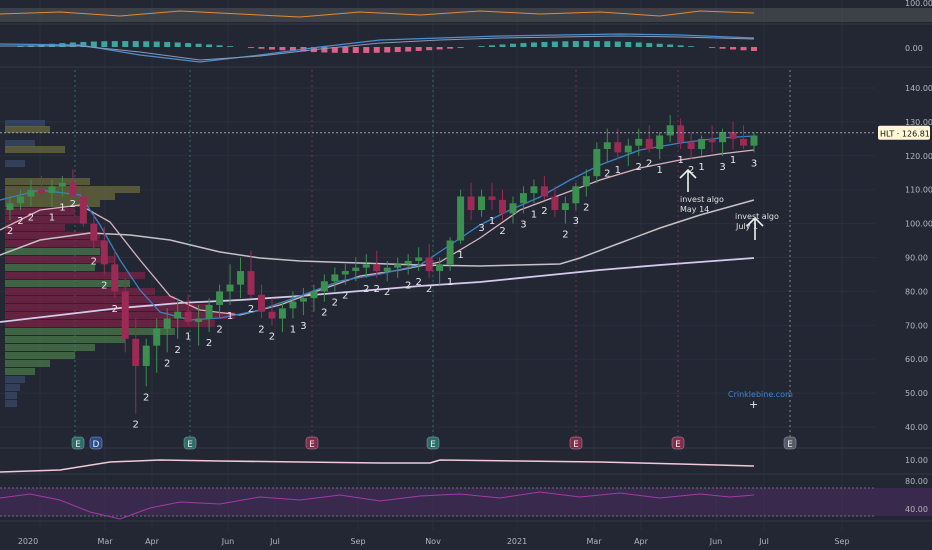  Describe the element at coordinates (916, 509) in the screenshot. I see `rsi-axis-tick: 40.00` at that location.